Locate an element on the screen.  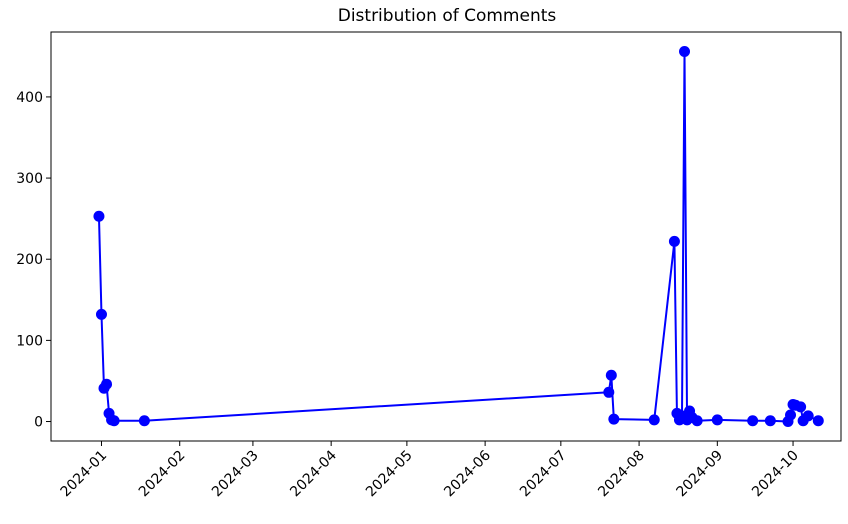
x-tick-label: 2024-03 is located at coordinates (235, 474).